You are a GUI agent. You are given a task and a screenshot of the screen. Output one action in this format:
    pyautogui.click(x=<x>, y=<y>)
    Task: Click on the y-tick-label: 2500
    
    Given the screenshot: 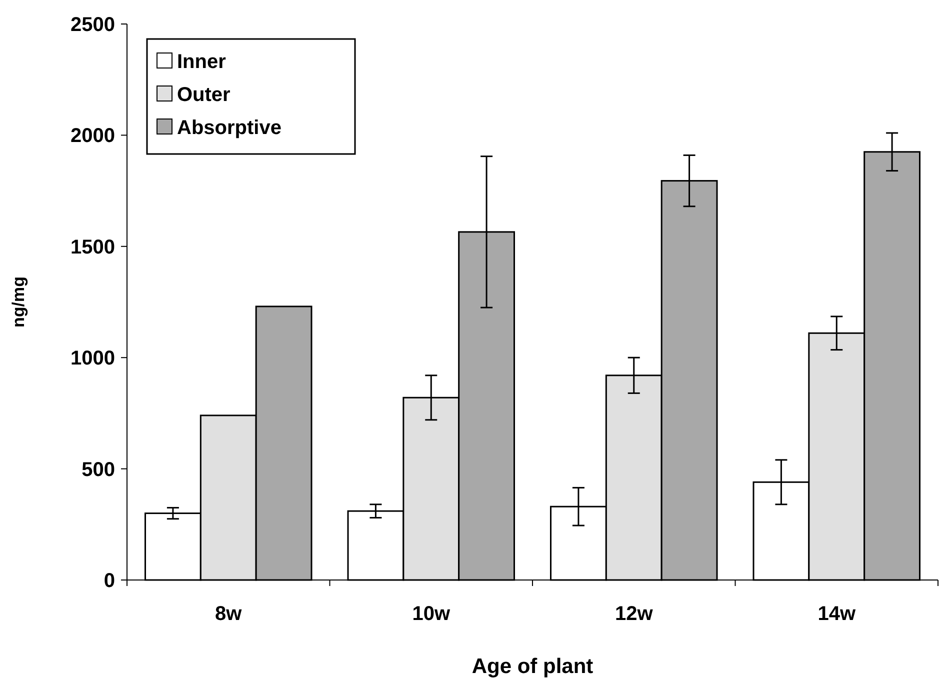 What is the action you would take?
    pyautogui.click(x=92, y=25)
    